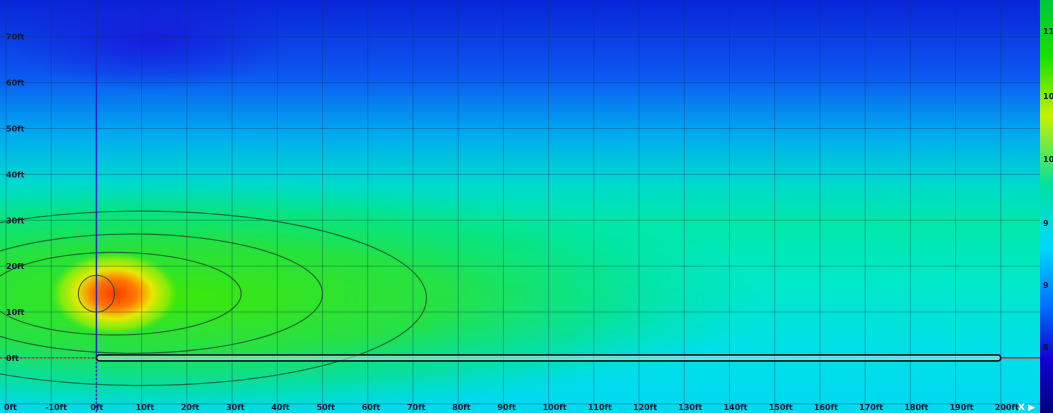 The width and height of the screenshot is (1053, 413). I want to click on x-tick-label: 40ft, so click(280, 407).